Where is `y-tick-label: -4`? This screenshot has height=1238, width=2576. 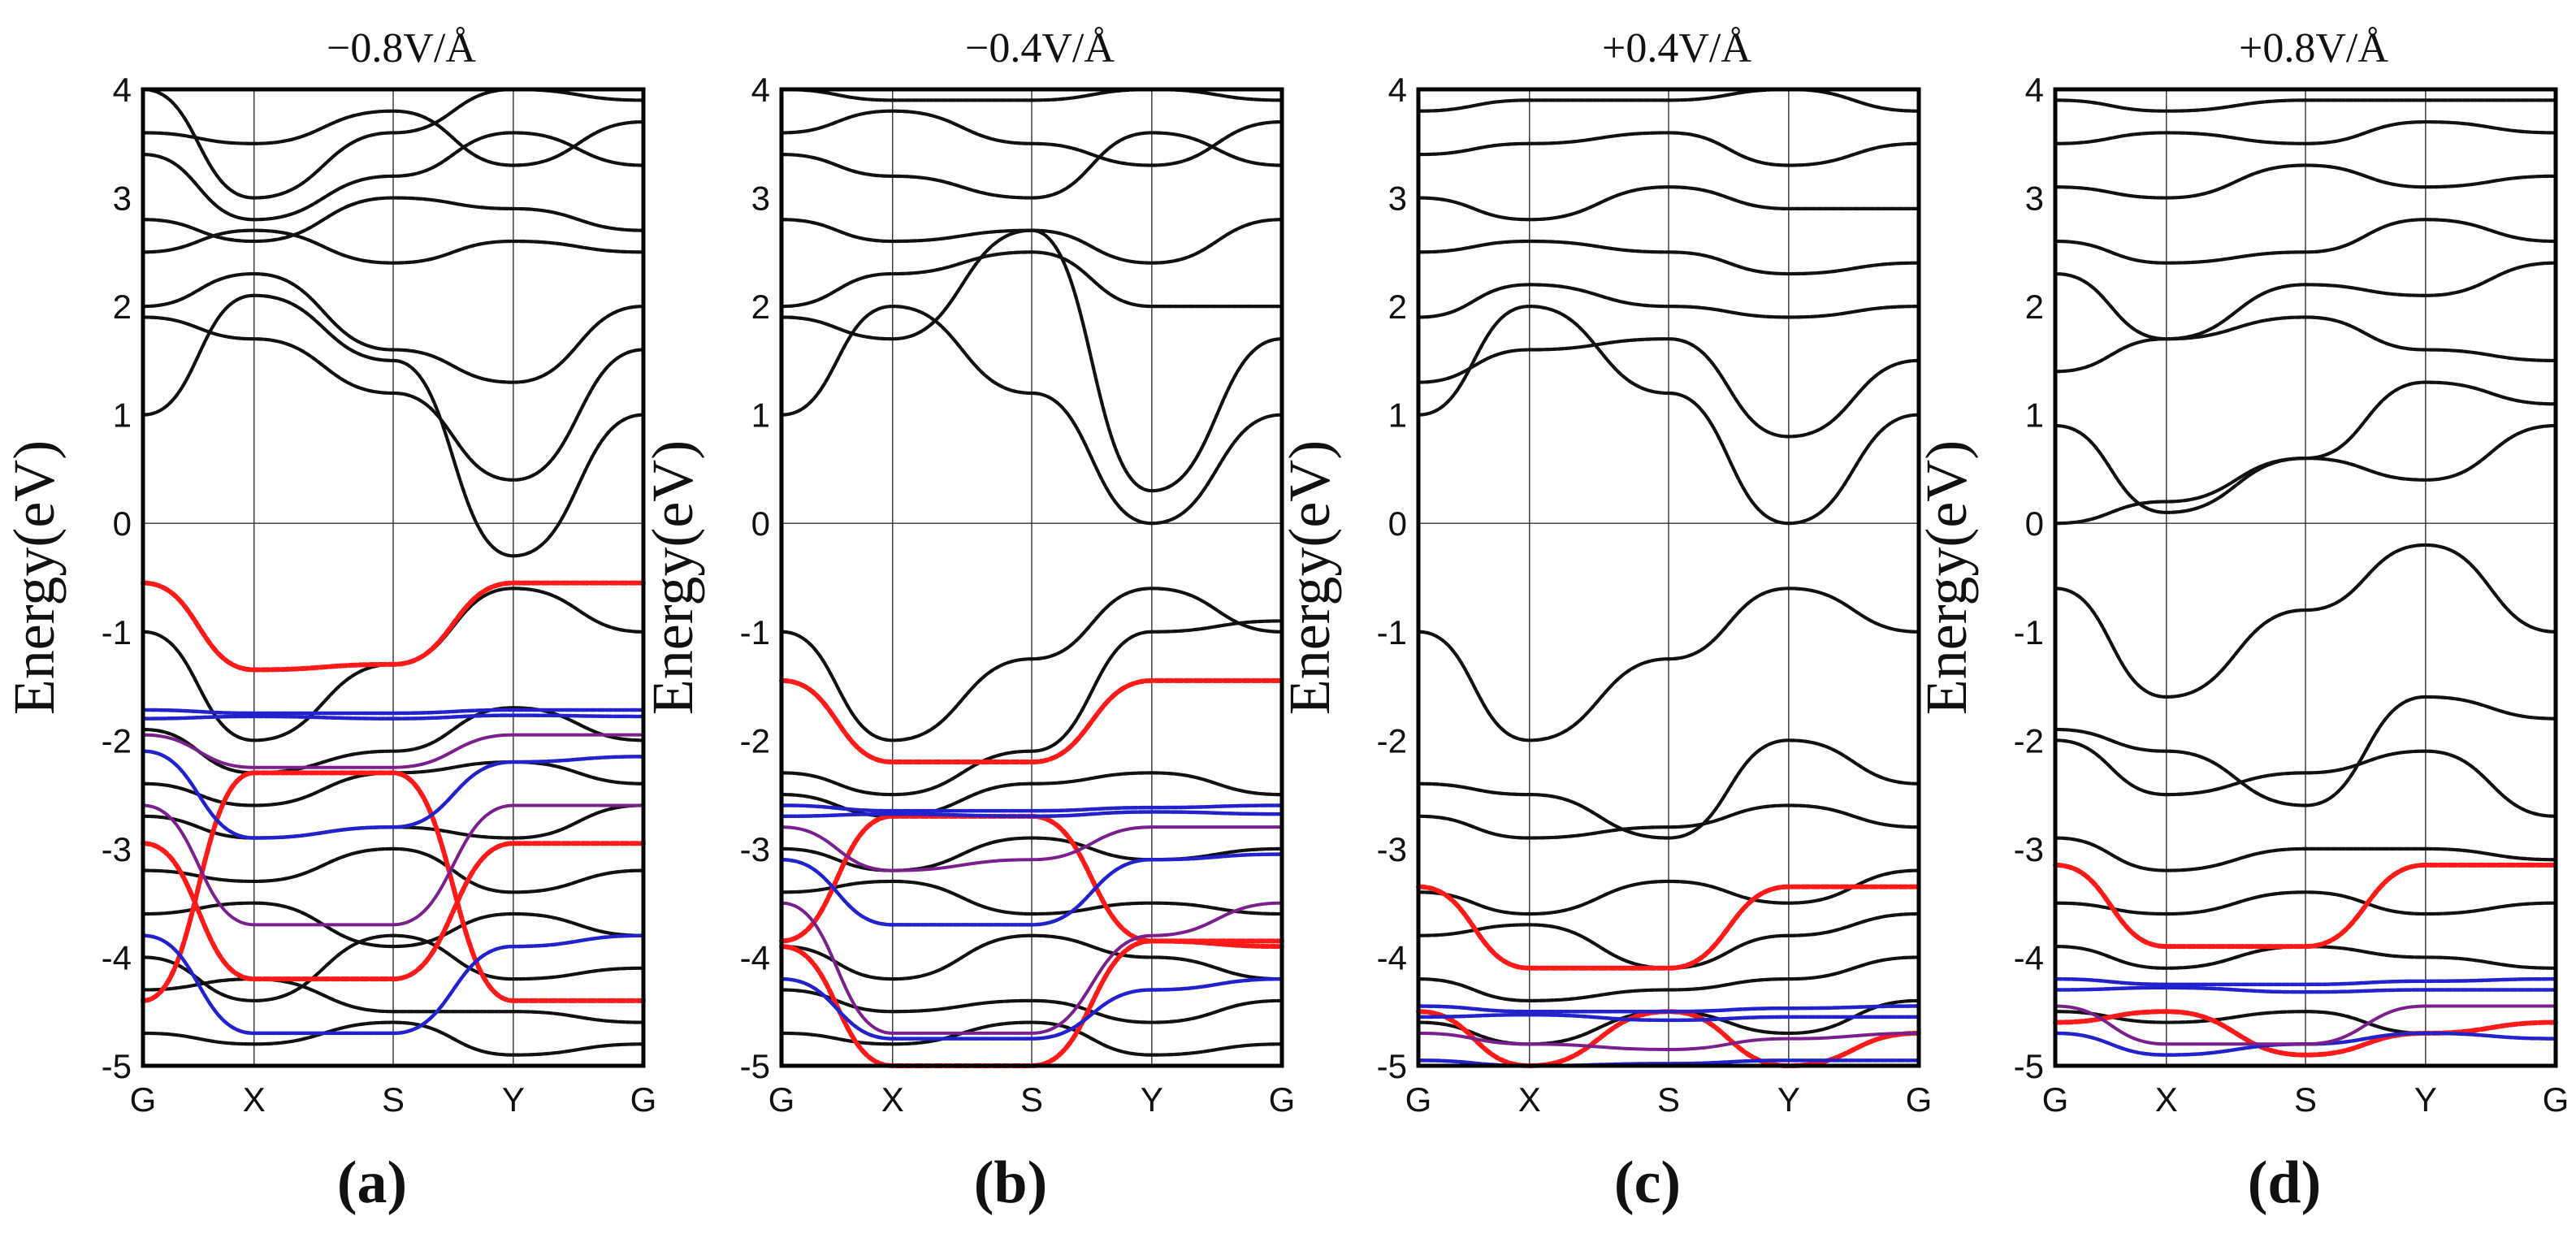 y-tick-label: -4 is located at coordinates (2029, 957).